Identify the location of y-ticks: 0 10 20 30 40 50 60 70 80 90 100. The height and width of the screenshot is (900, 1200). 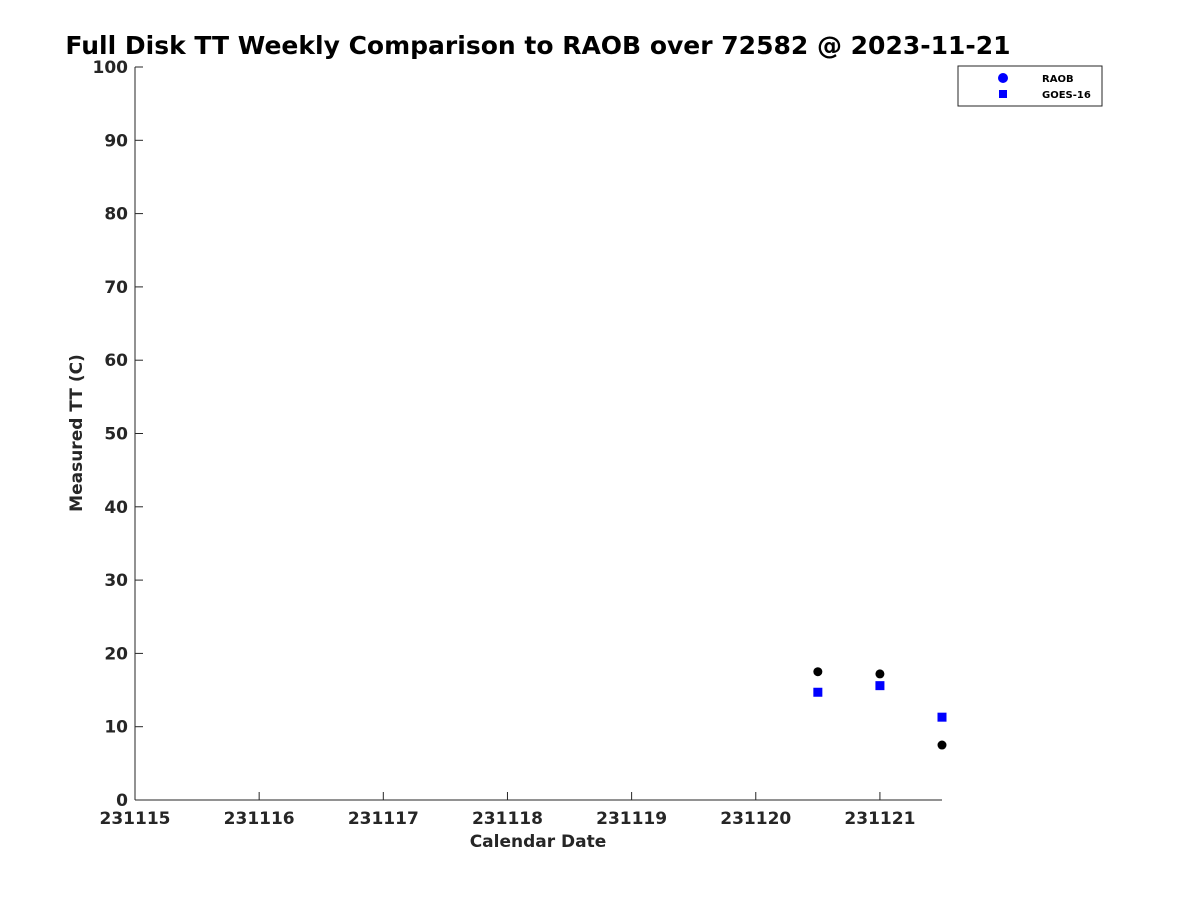
(118, 434).